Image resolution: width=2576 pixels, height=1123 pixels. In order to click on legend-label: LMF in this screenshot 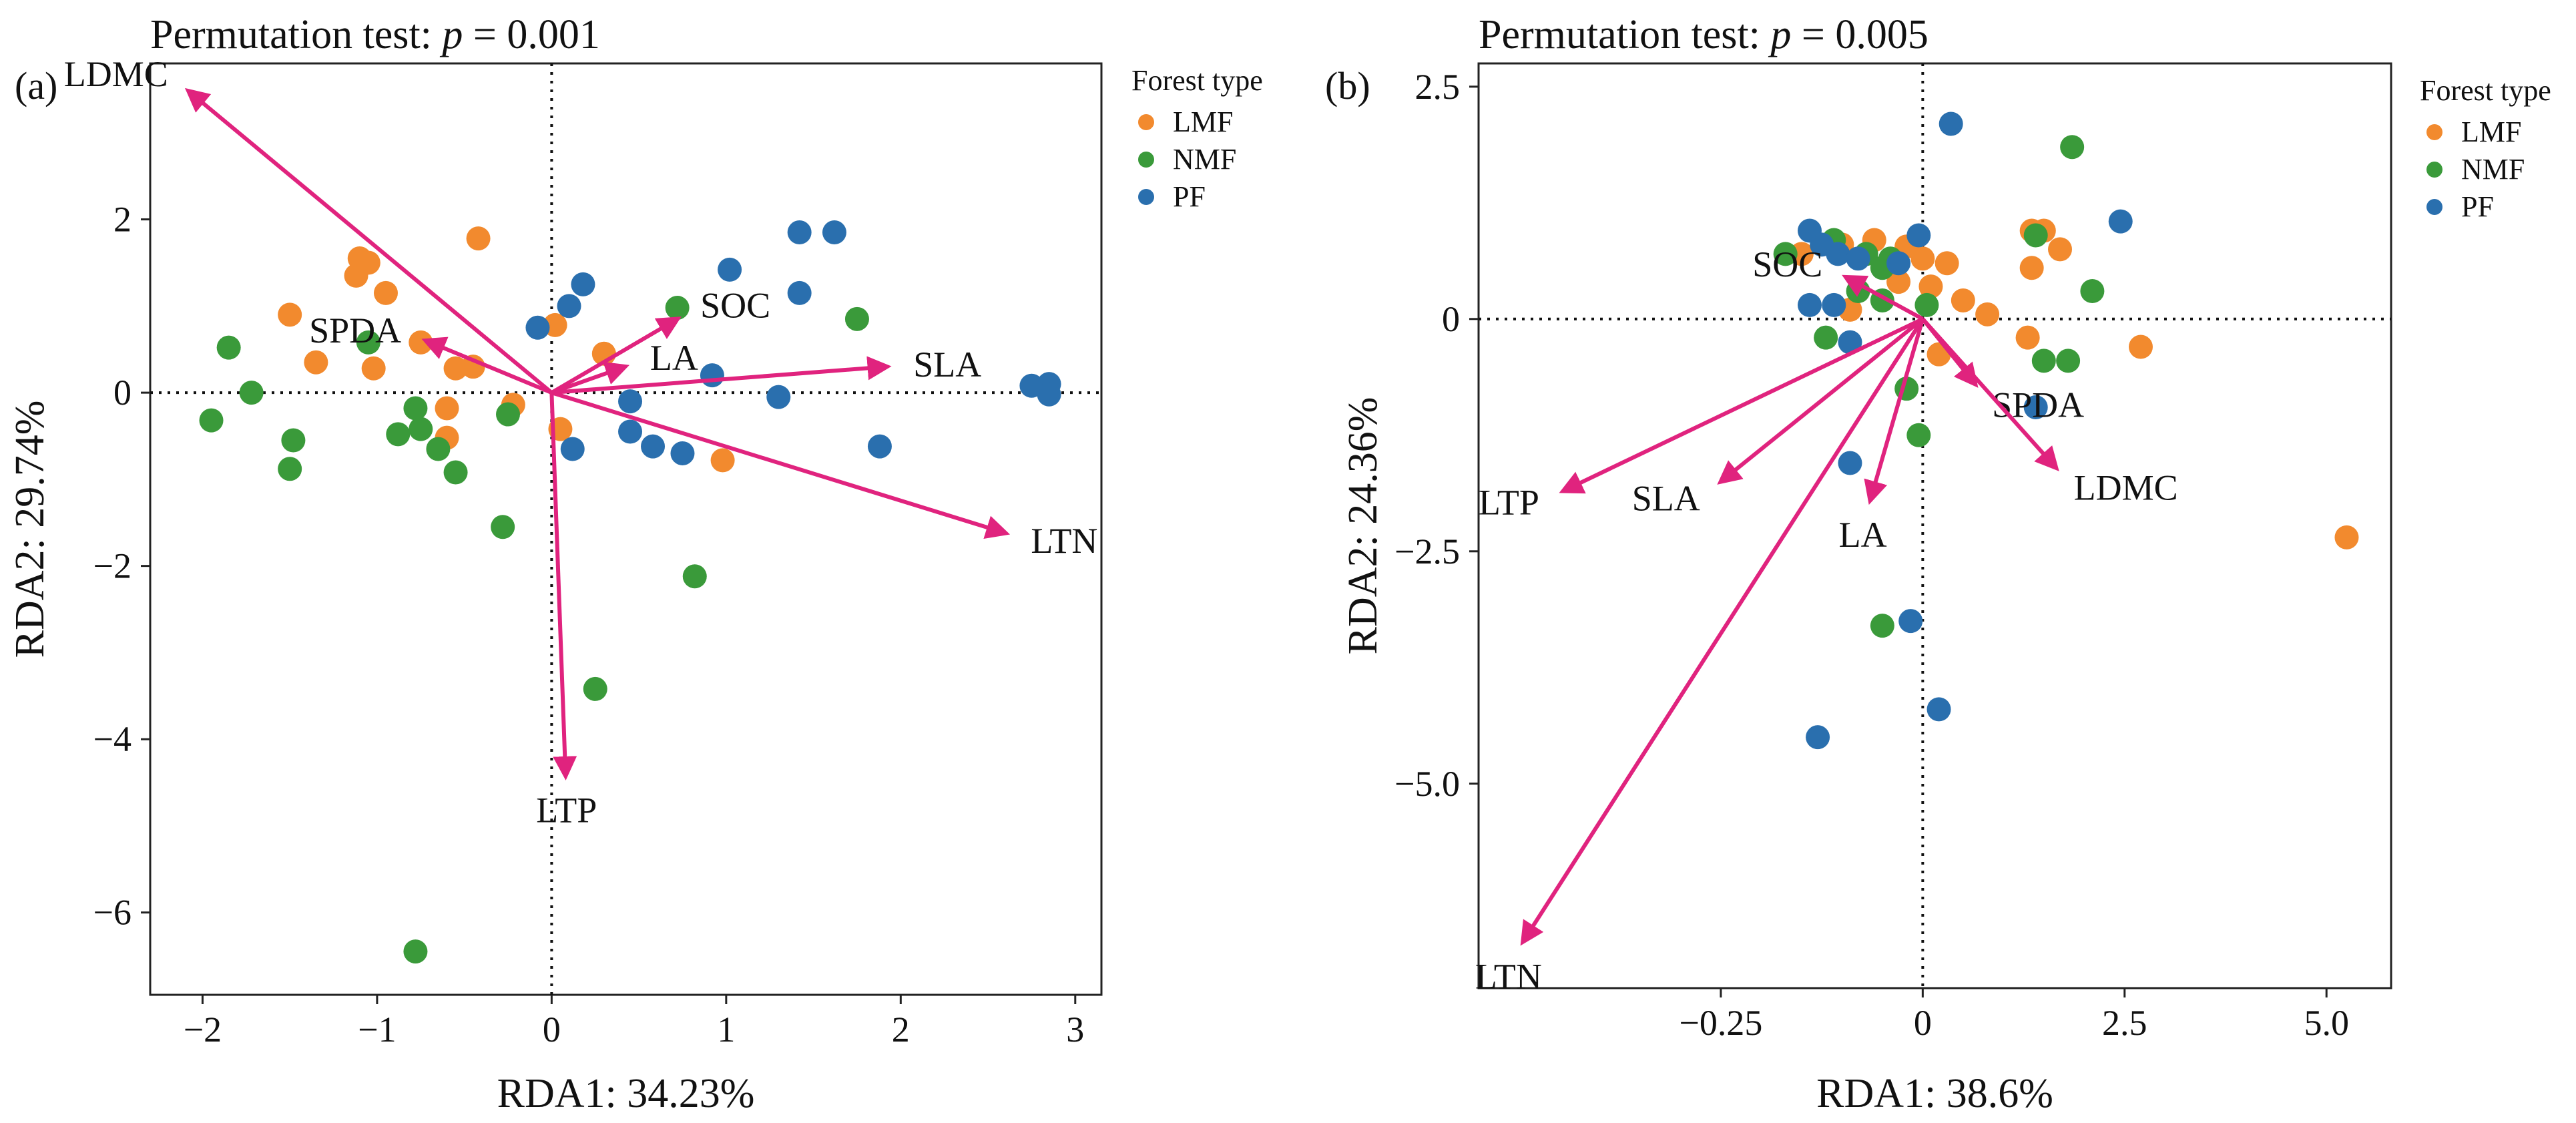, I will do `click(1203, 121)`.